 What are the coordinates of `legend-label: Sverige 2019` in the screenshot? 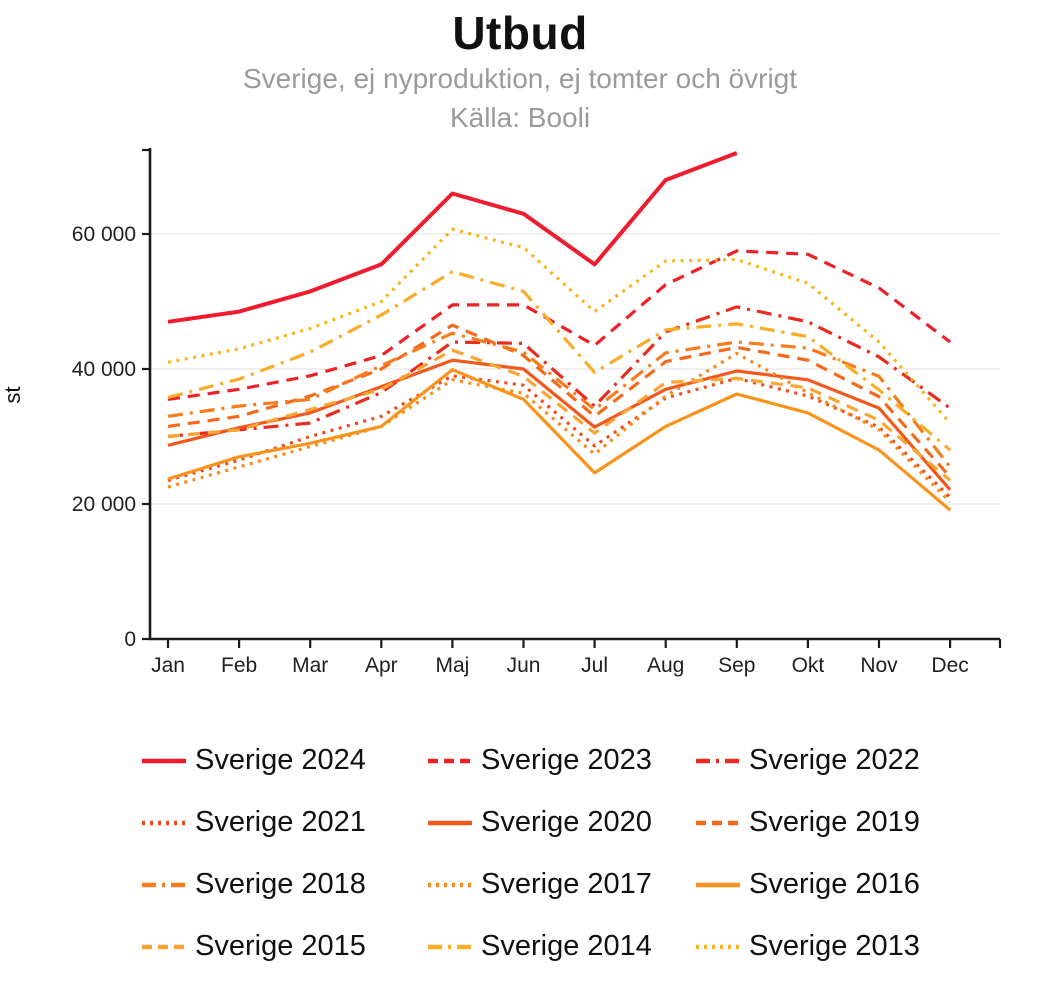 It's located at (834, 822).